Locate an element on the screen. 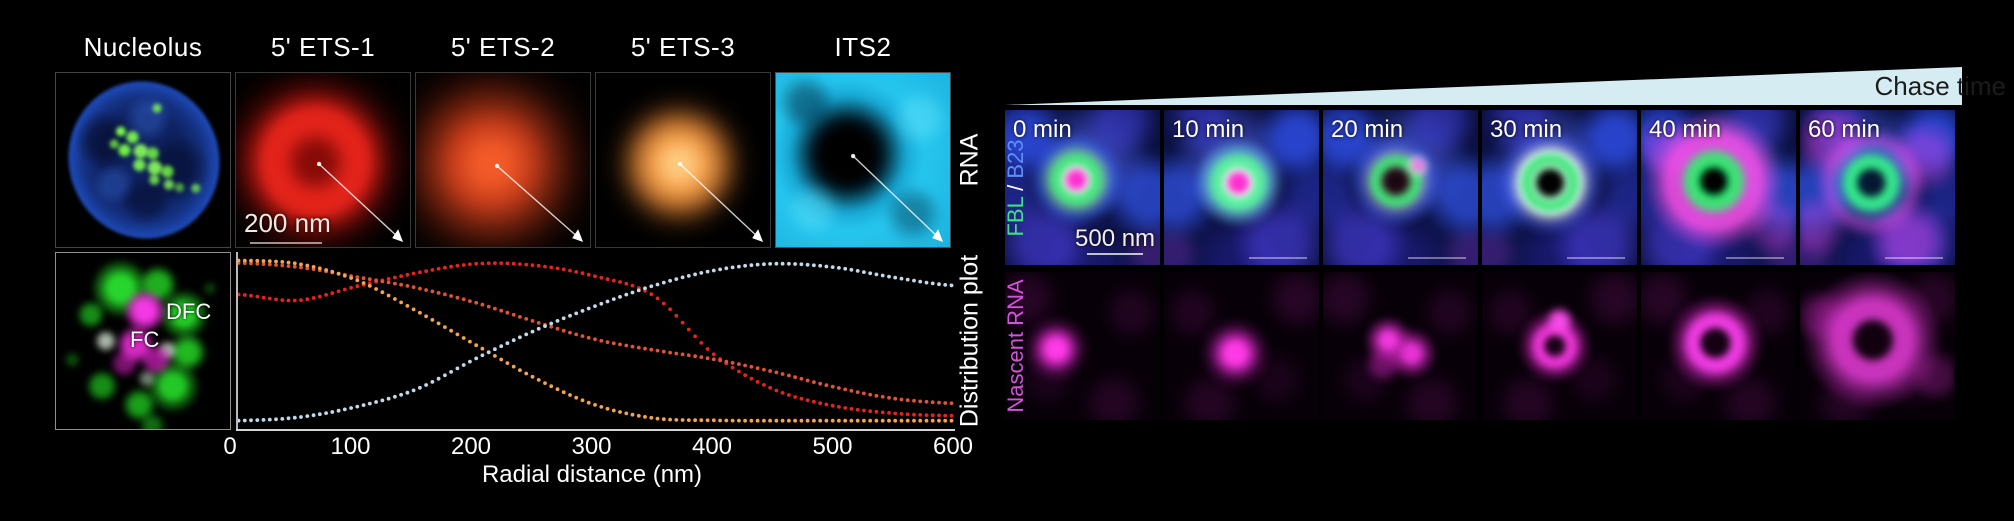 The width and height of the screenshot is (2014, 521). plot-x-axis-label: Radial distance (nm) is located at coordinates (592, 474).